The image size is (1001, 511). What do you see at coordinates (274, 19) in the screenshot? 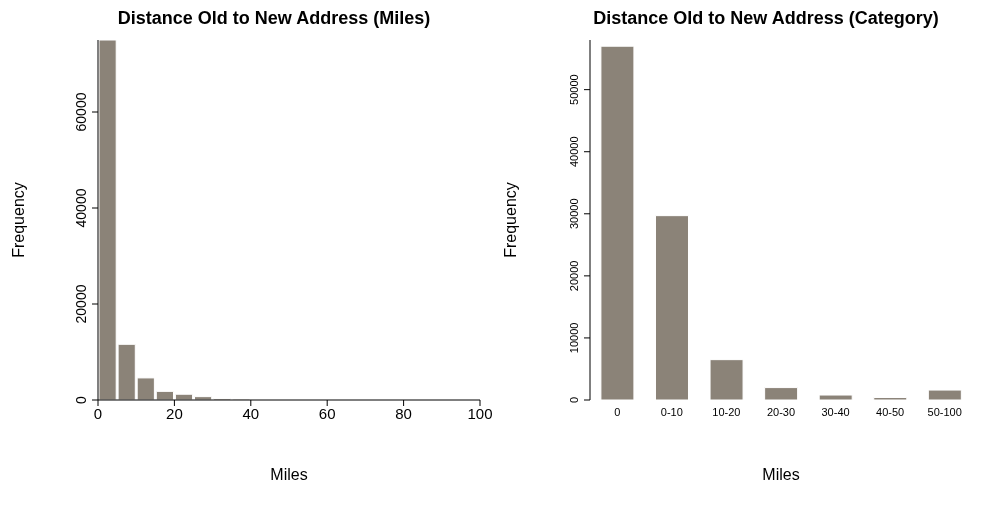
I see `chart-title: Distance Old to New Address (Miles)` at bounding box center [274, 19].